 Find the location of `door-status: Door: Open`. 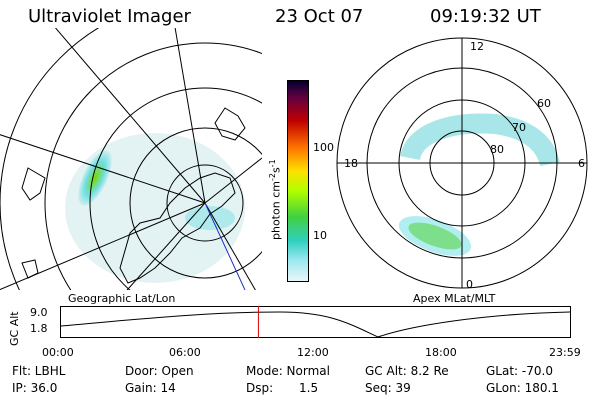

door-status: Door: Open is located at coordinates (159, 371).